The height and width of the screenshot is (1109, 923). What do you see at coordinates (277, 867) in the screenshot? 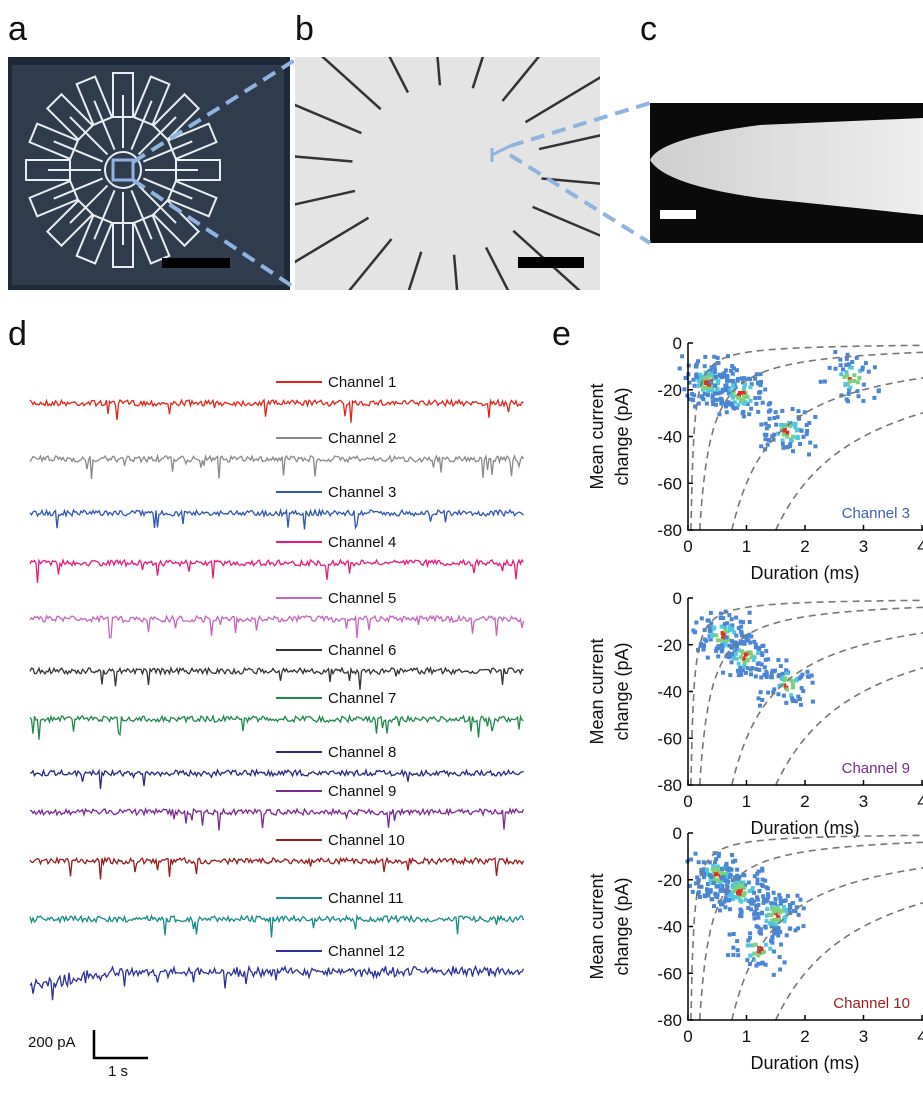
I see `trace` at bounding box center [277, 867].